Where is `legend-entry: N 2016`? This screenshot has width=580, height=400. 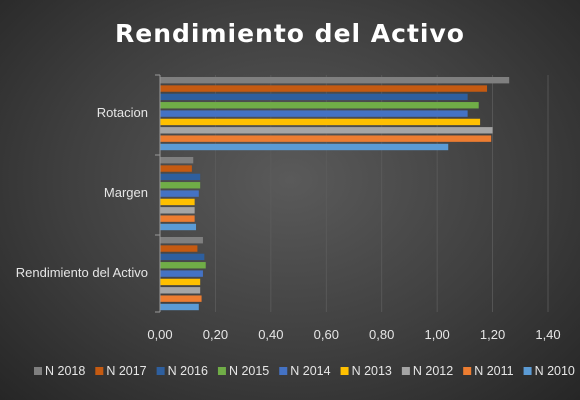
legend-entry: N 2016 is located at coordinates (188, 371).